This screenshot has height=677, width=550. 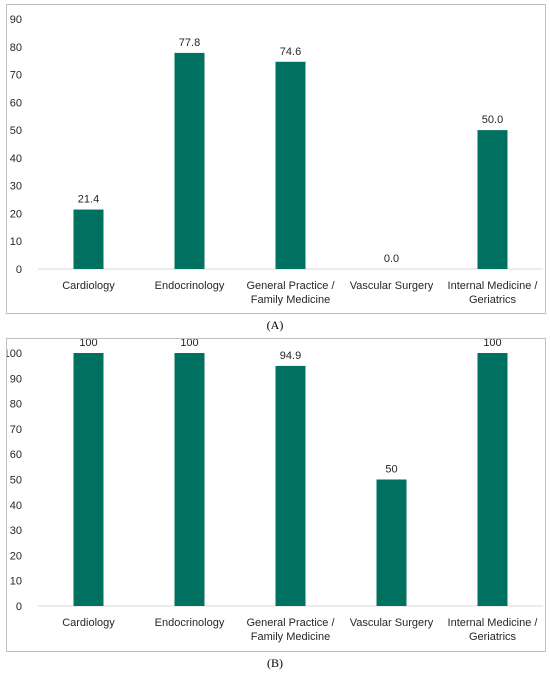 What do you see at coordinates (290, 356) in the screenshot?
I see `data-label-b-3: 94.9` at bounding box center [290, 356].